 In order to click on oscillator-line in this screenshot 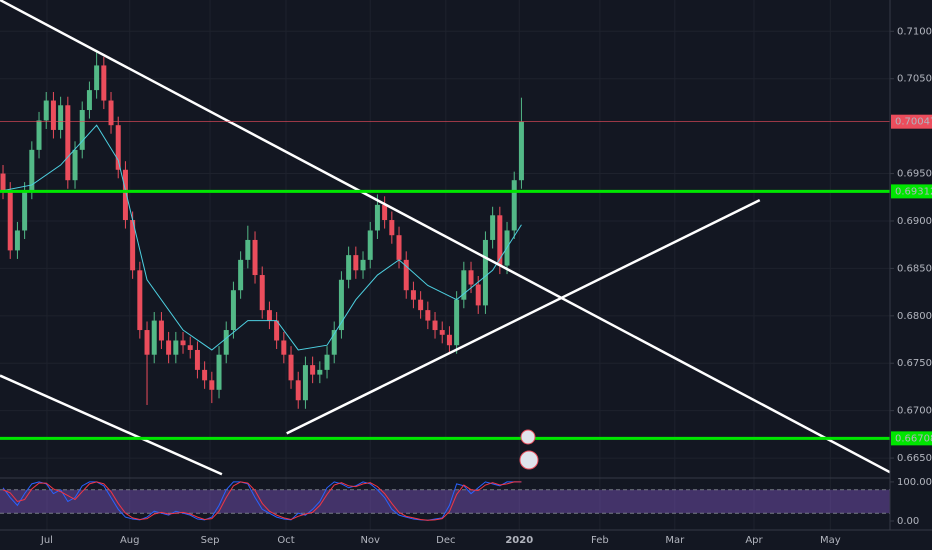, I will do `click(262, 501)`.